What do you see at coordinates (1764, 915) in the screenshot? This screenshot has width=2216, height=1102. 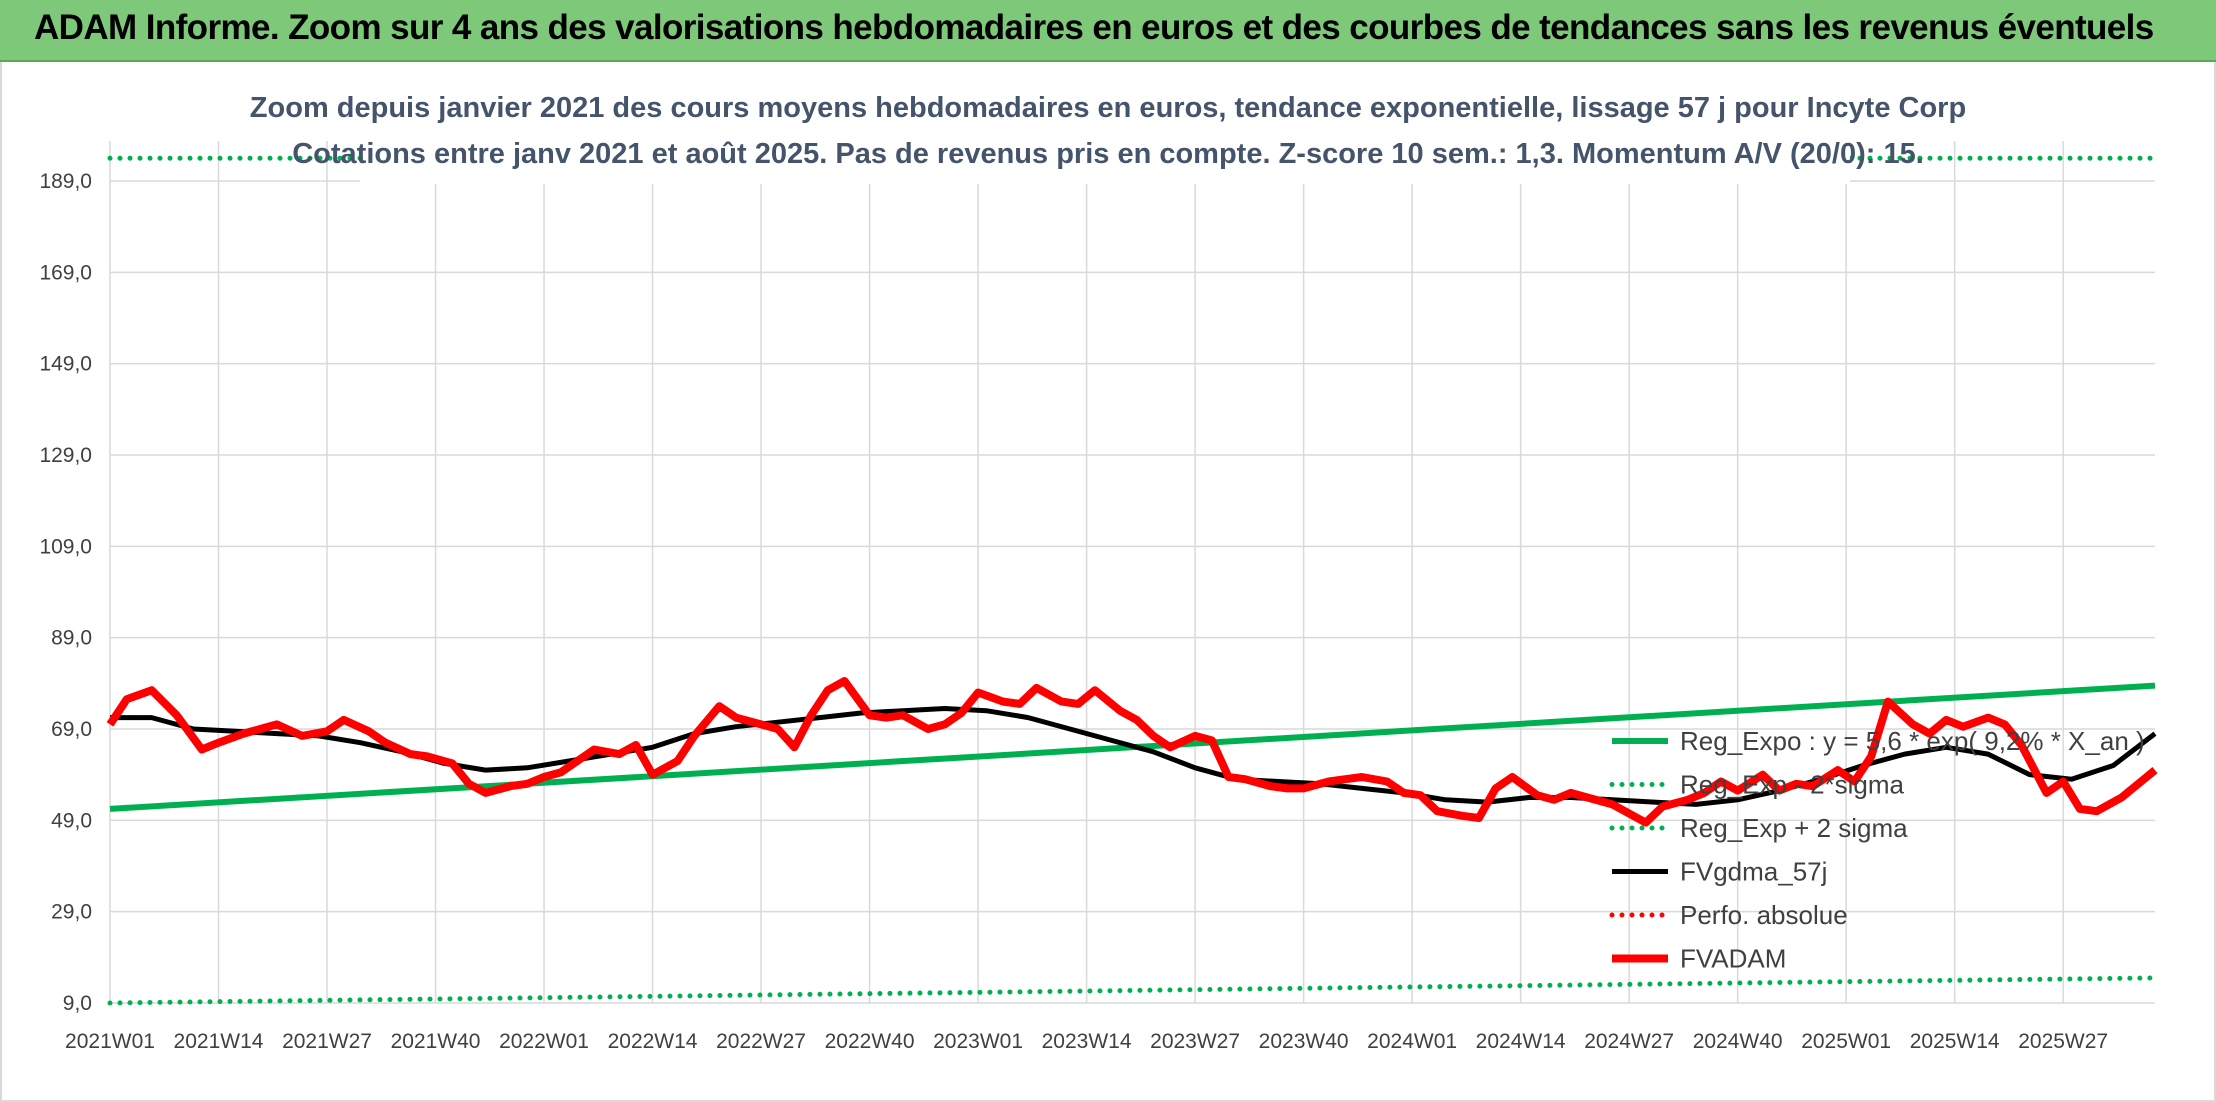 I see `legend-label: Perfo. absolue` at bounding box center [1764, 915].